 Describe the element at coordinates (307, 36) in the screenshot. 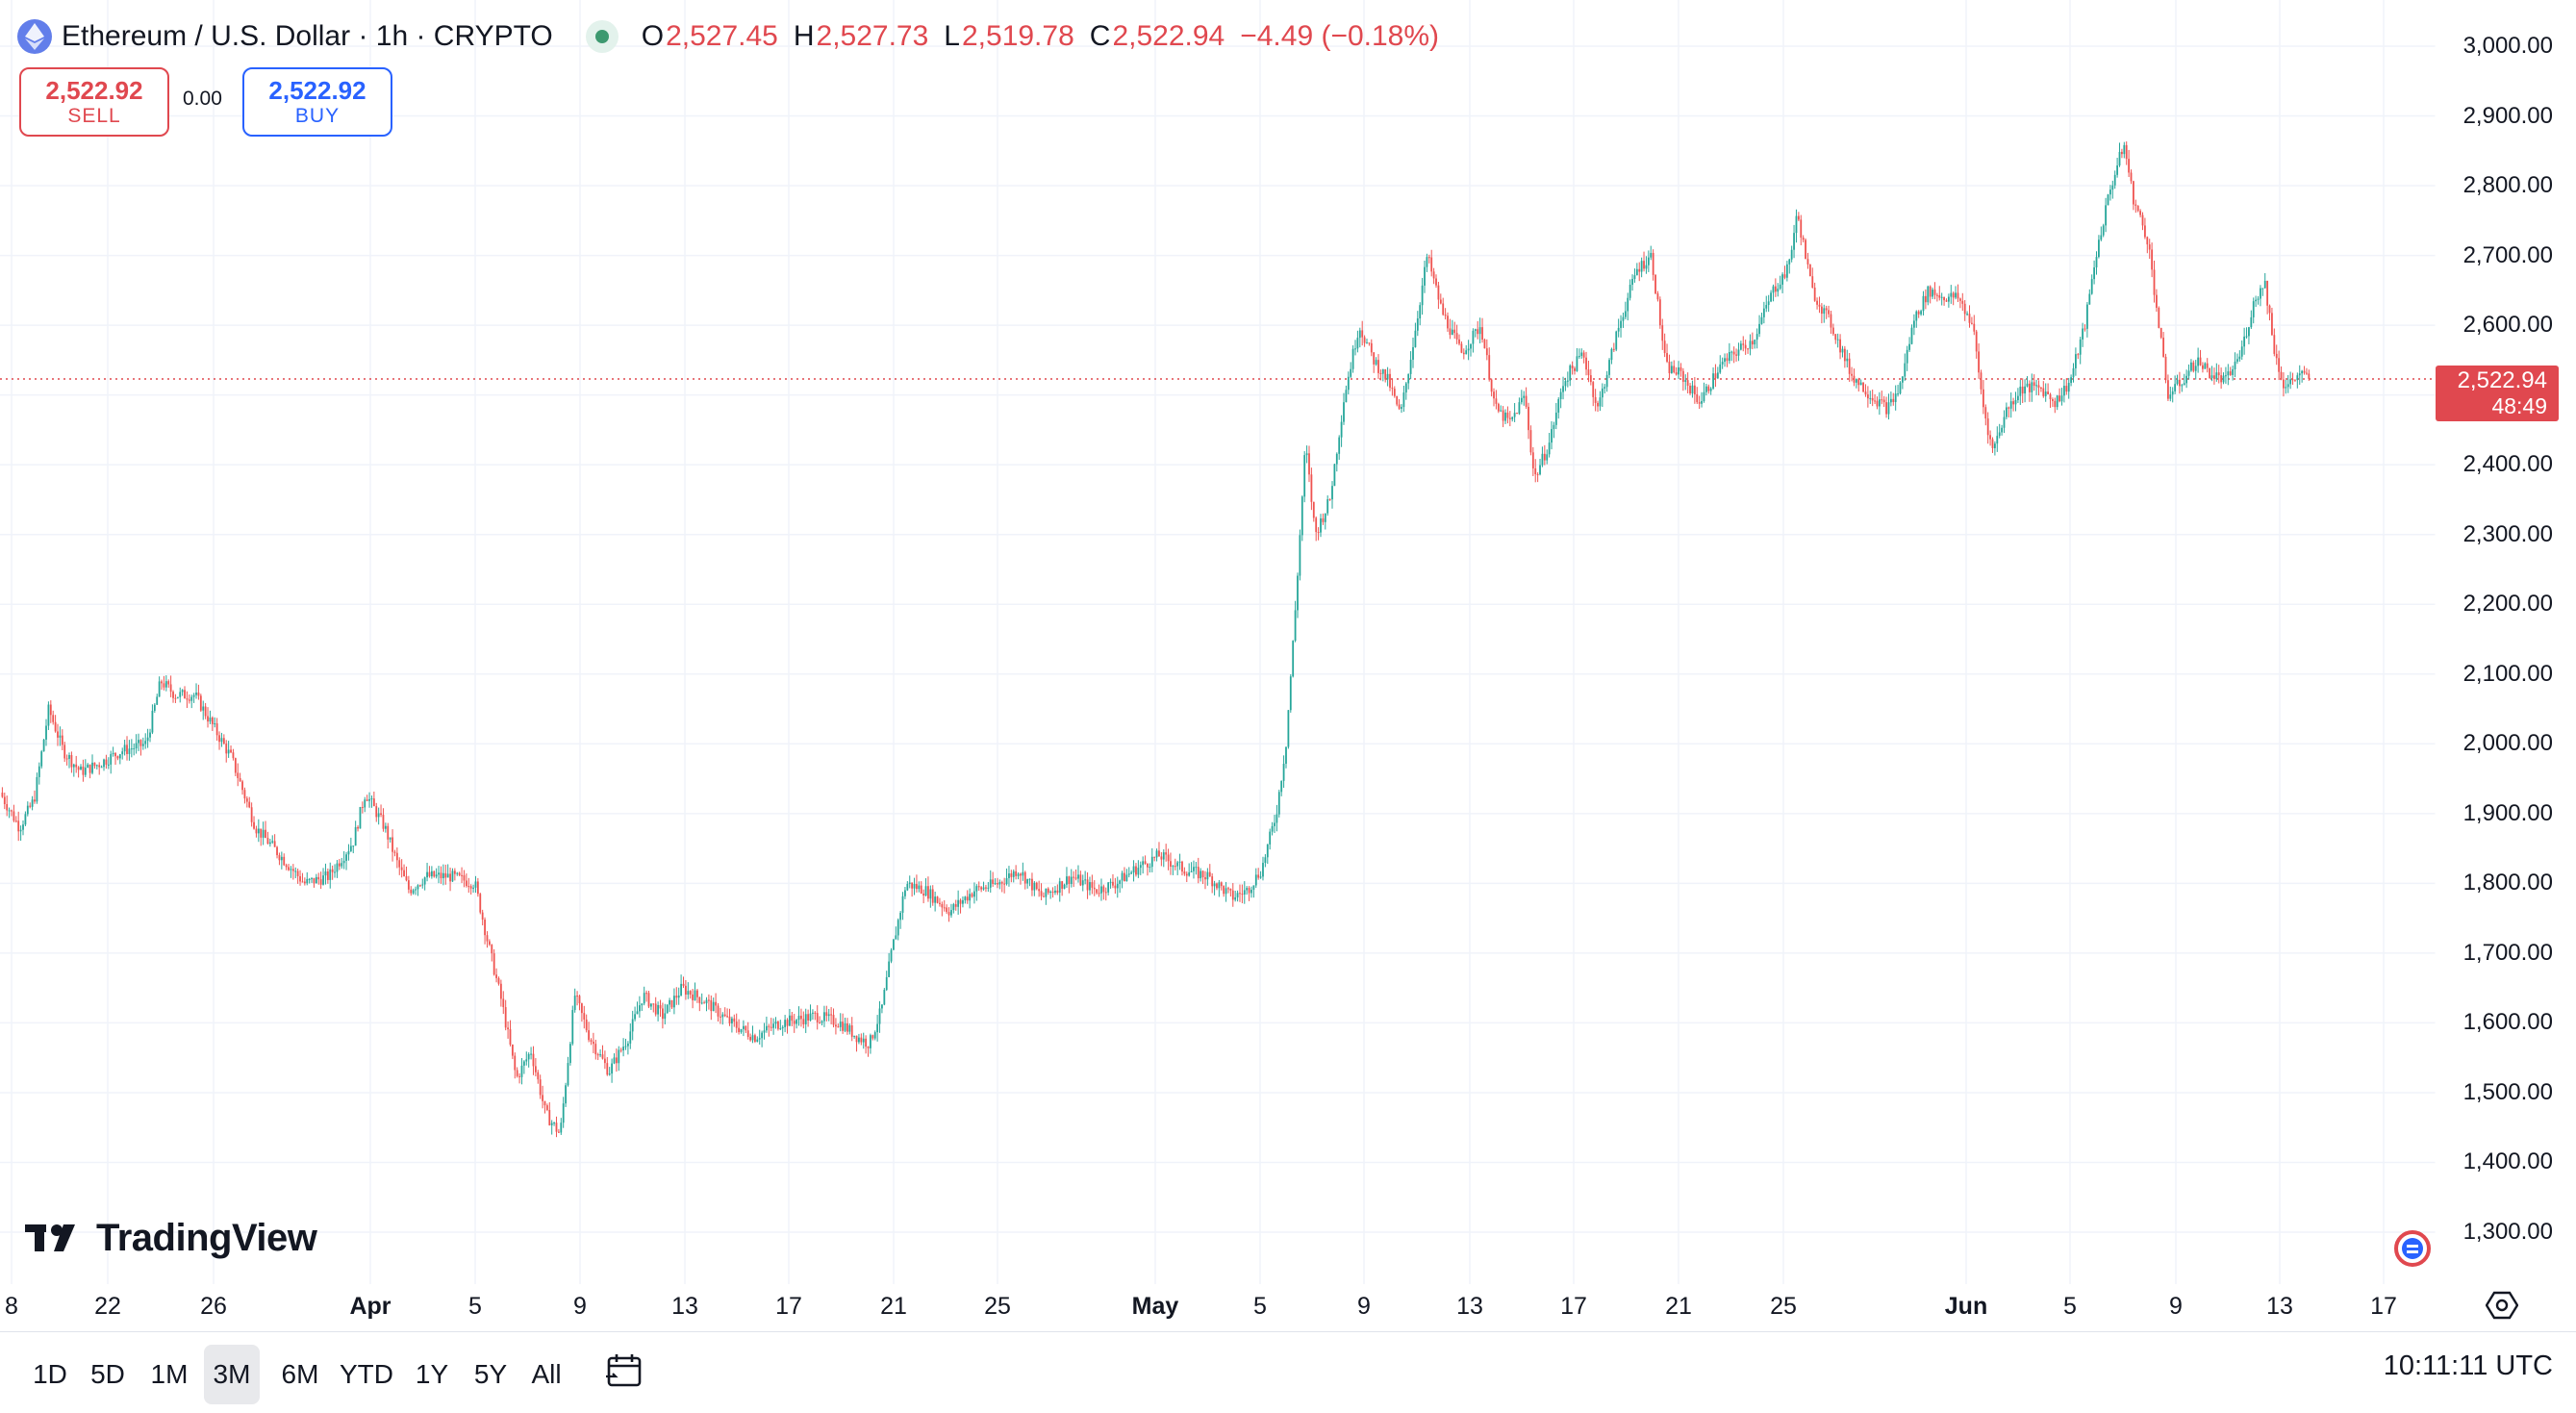

I see `symbol-title: Ethereum / U.S. Dollar · 1h · CRYPTO` at that location.